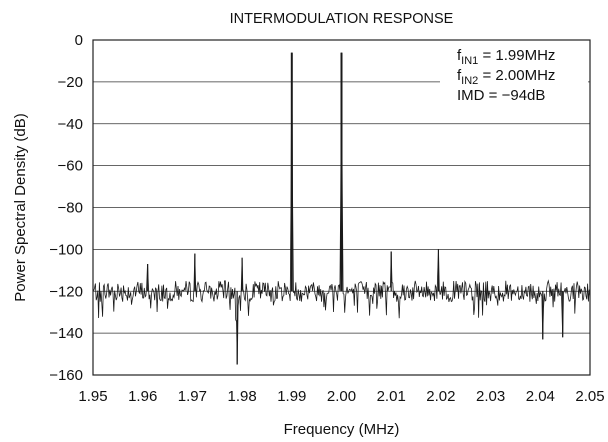  What do you see at coordinates (391, 396) in the screenshot?
I see `x-tick-label: 2.01` at bounding box center [391, 396].